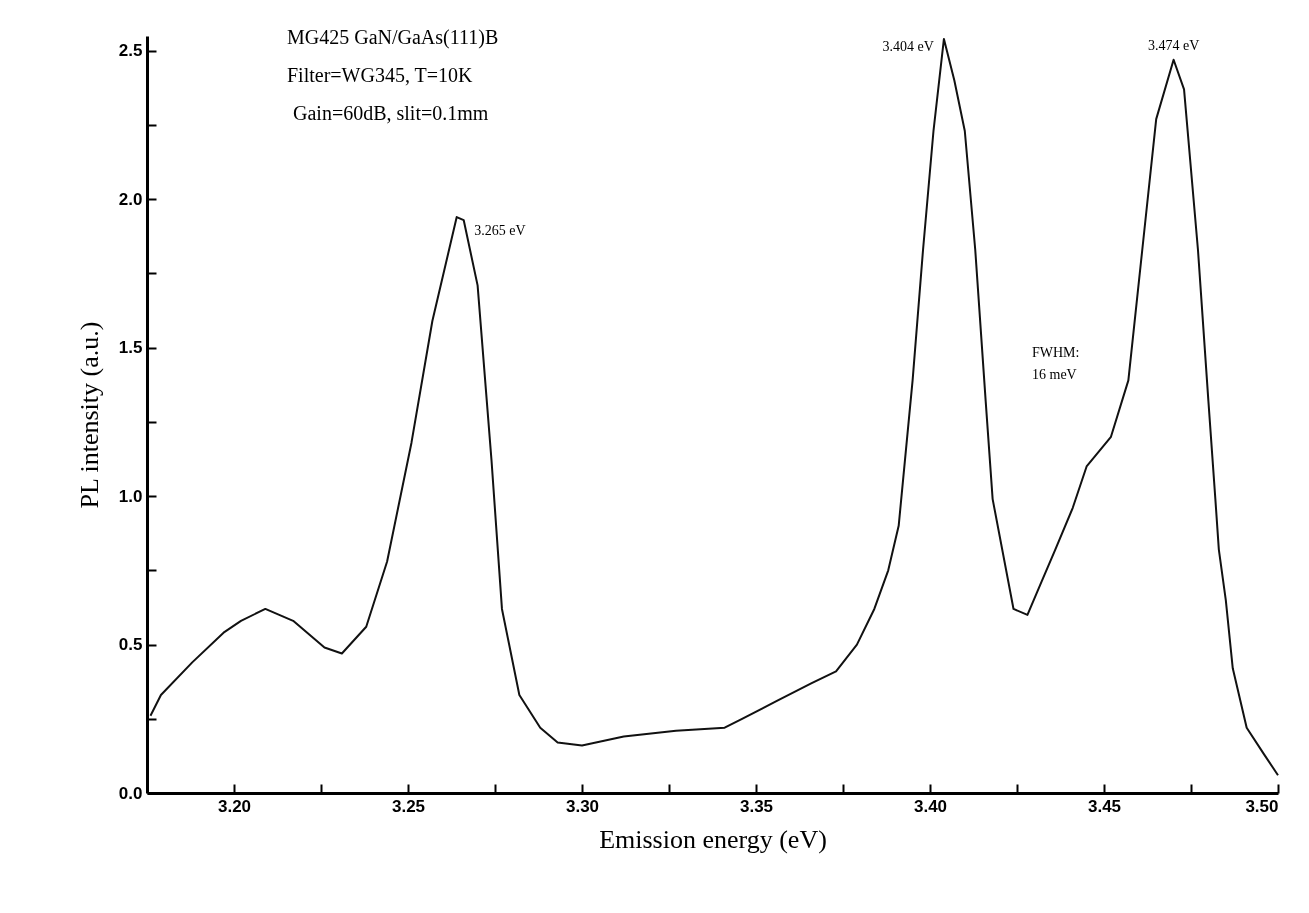  Describe the element at coordinates (234, 806) in the screenshot. I see `x-tick-label: 3.20` at that location.